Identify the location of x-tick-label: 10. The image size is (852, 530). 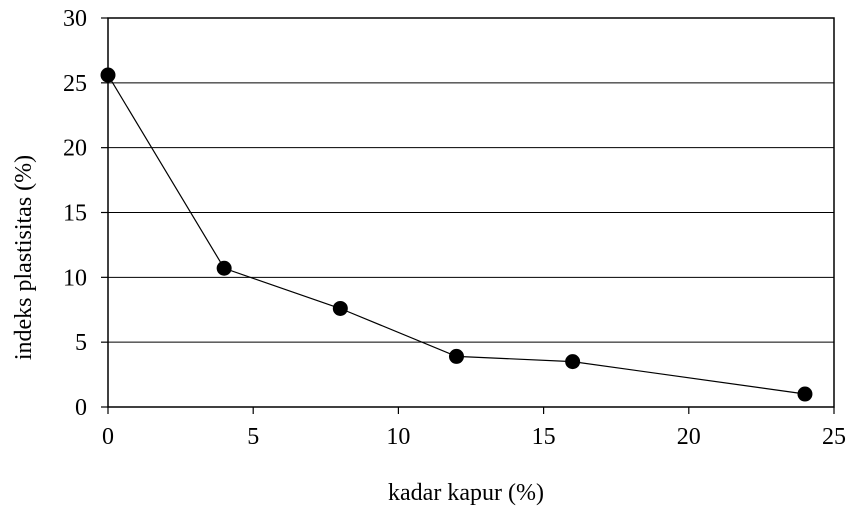
(398, 437).